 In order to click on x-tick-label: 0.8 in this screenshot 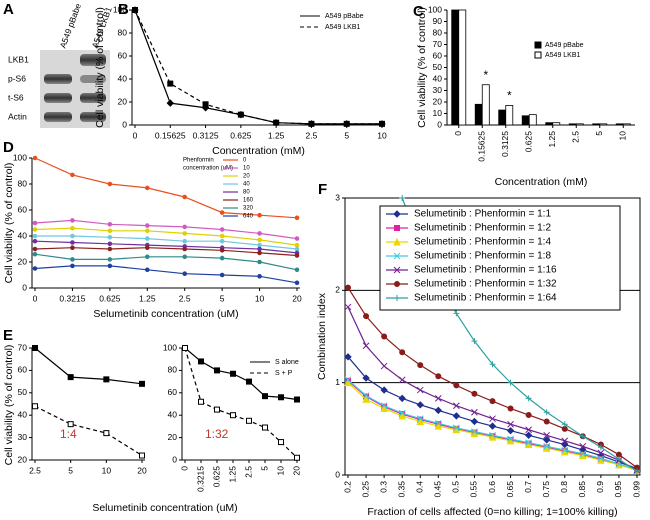, I will do `click(564, 487)`.